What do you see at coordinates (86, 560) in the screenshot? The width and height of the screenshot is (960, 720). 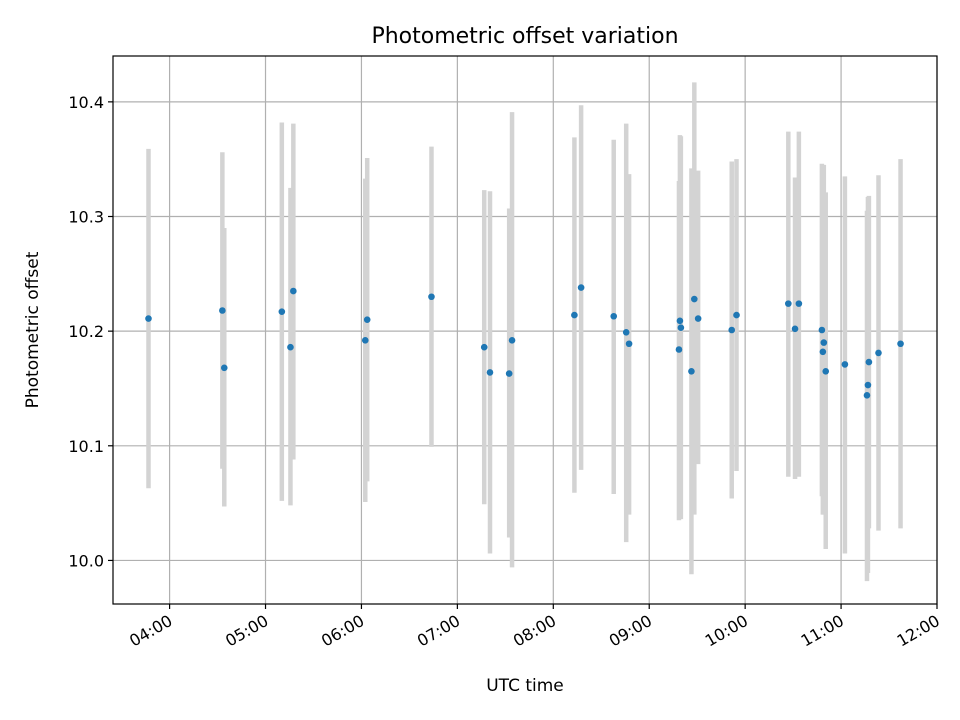 I see `y-tick-label: 10.0` at bounding box center [86, 560].